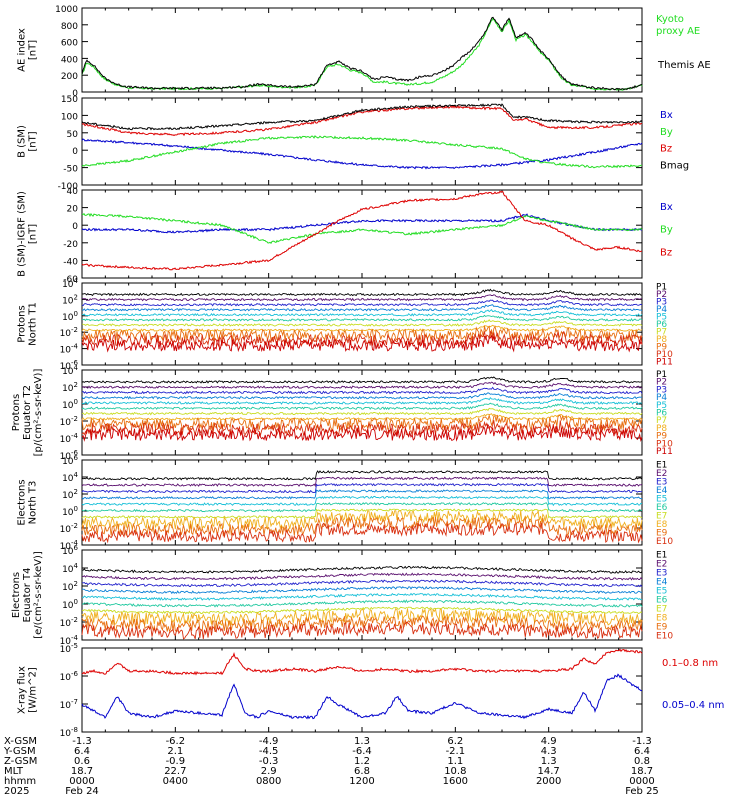  What do you see at coordinates (69, 332) in the screenshot?
I see `p_north-ytick-label: 10⁻²` at bounding box center [69, 332].